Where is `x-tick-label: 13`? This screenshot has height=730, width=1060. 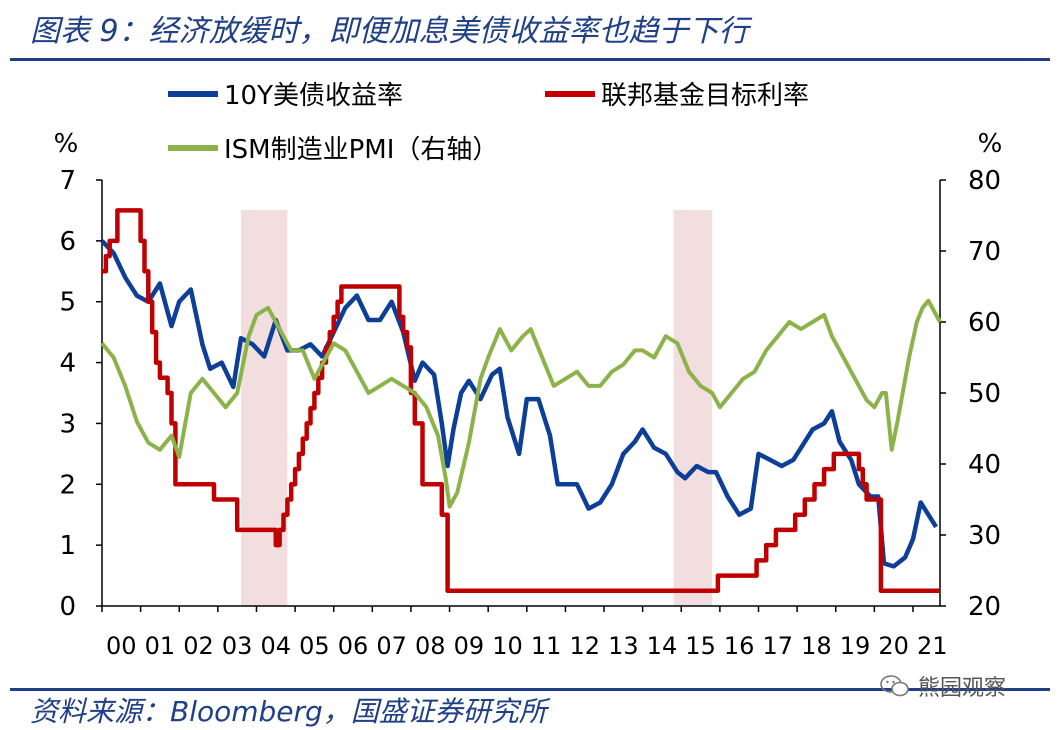 x-tick-label: 13 is located at coordinates (623, 646).